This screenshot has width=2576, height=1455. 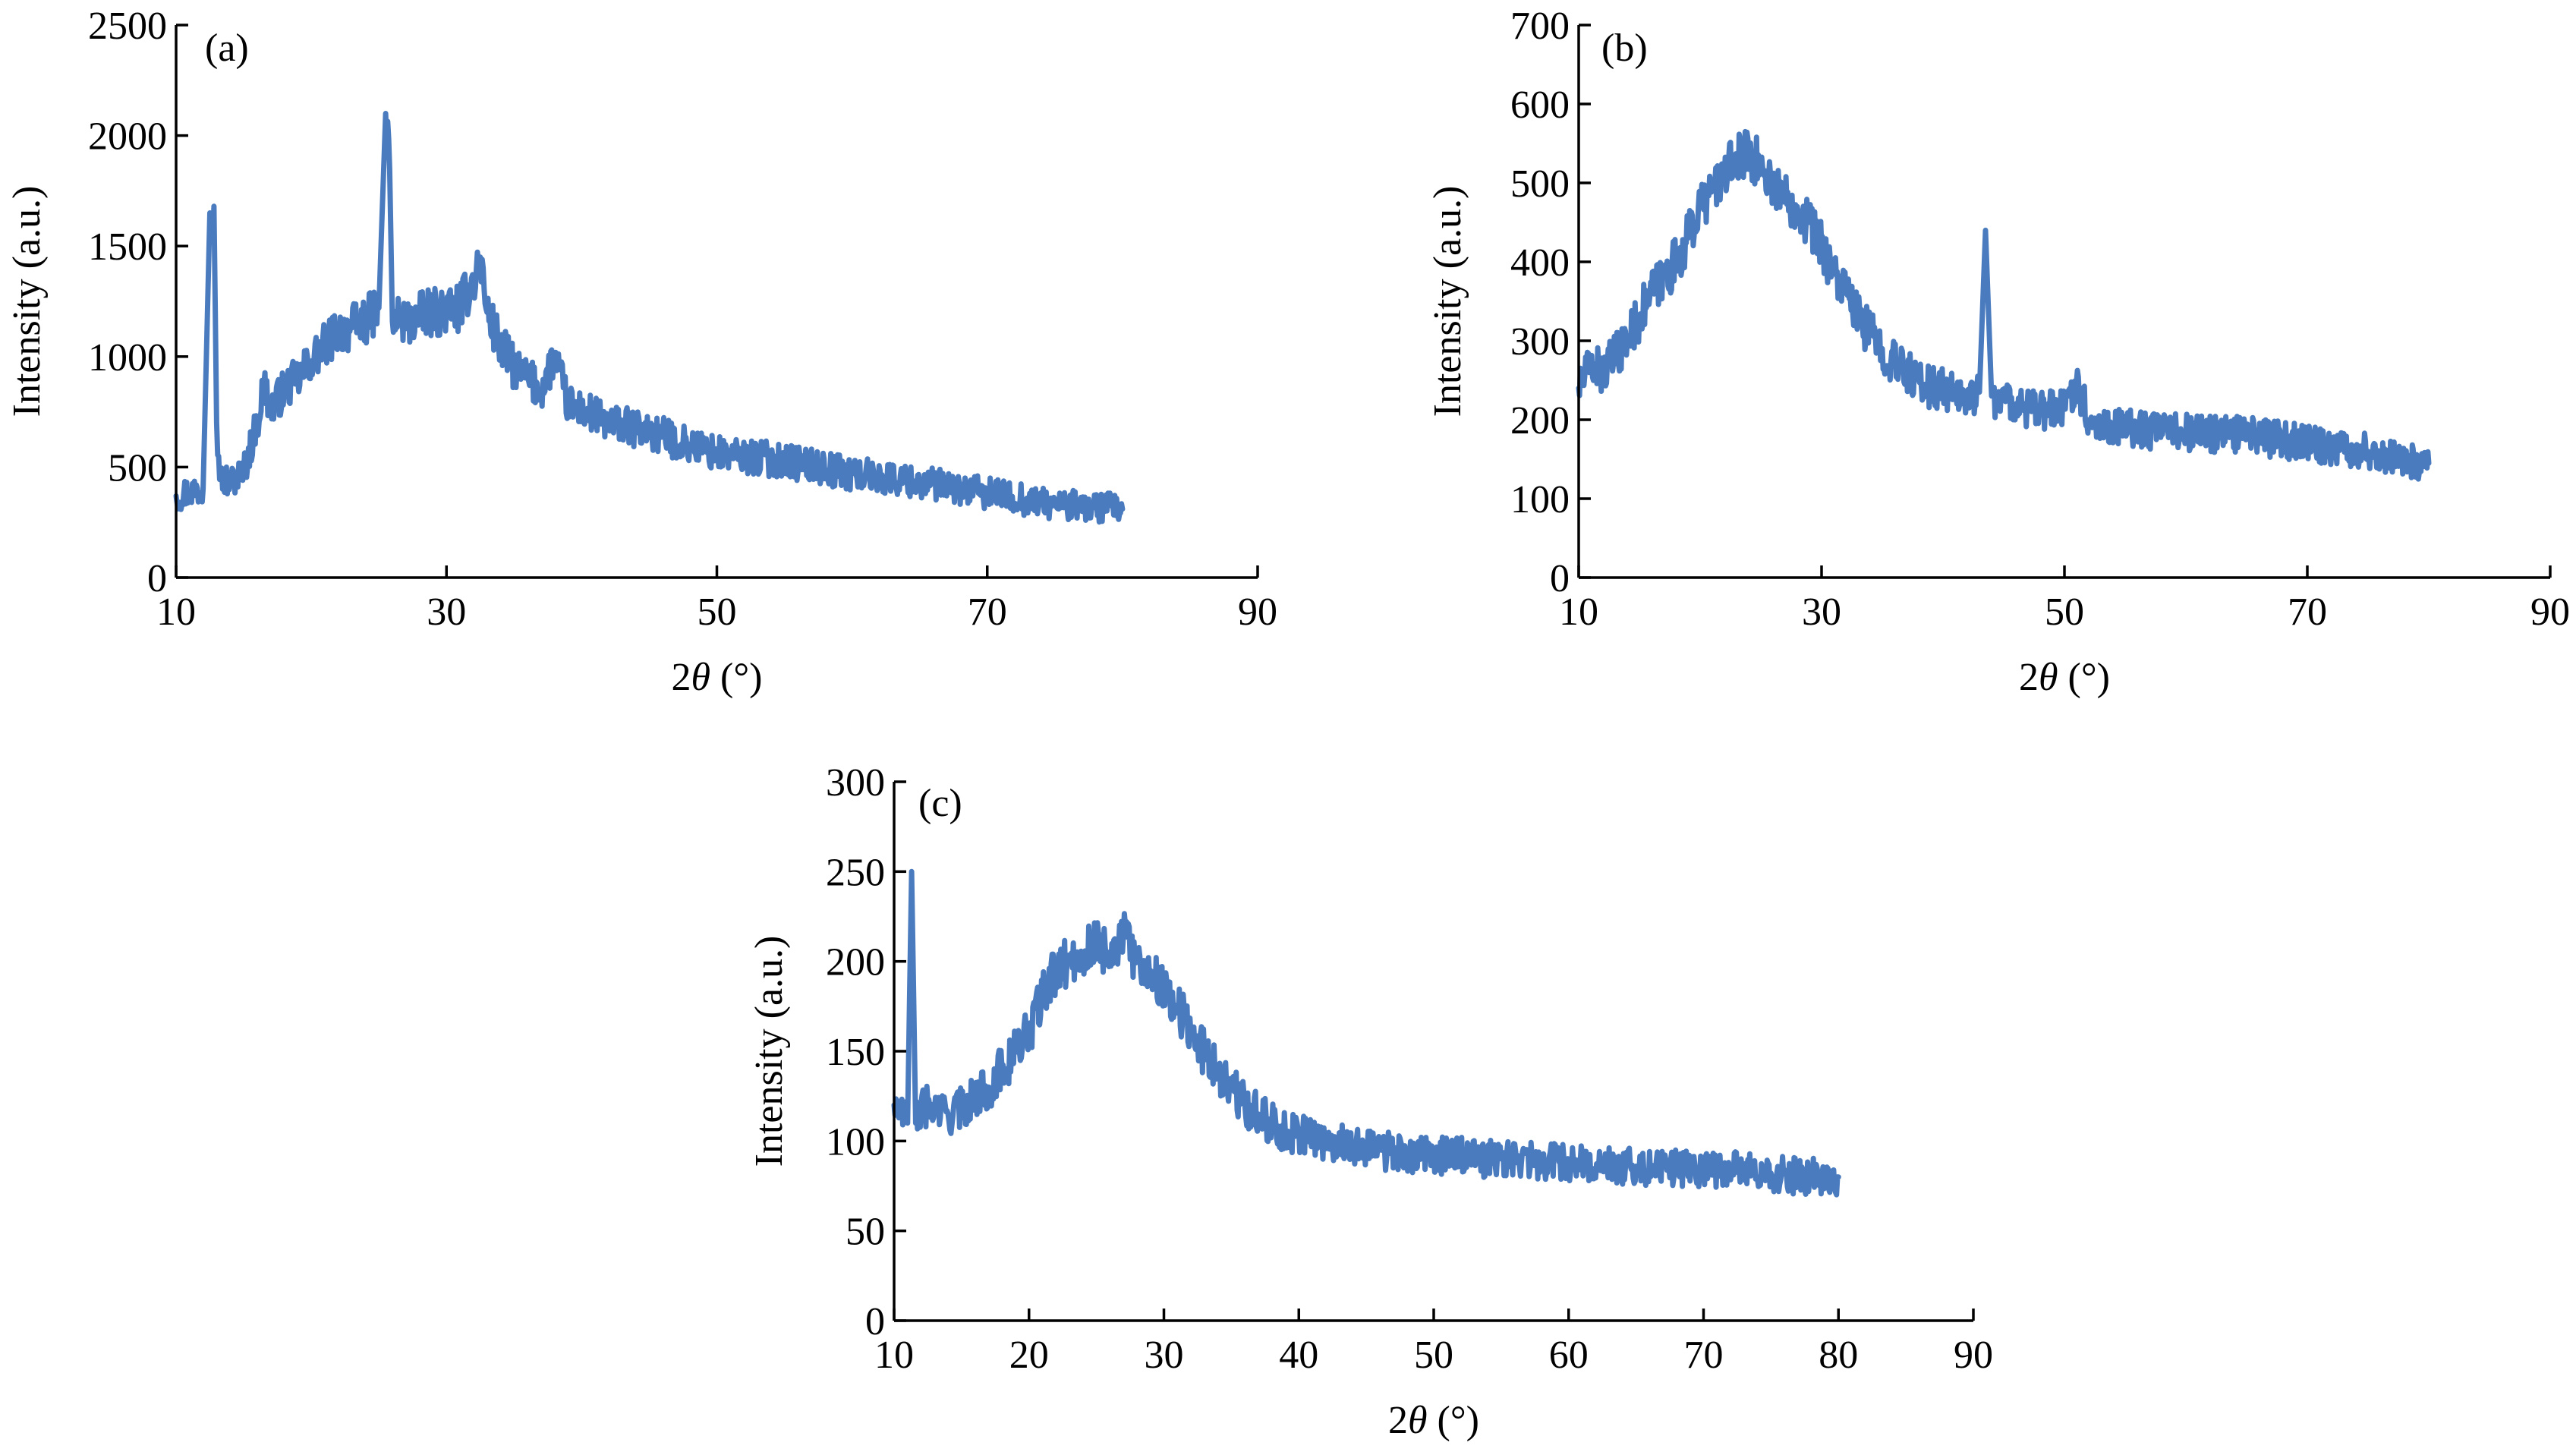 I want to click on panel-label: (a), so click(x=227, y=48).